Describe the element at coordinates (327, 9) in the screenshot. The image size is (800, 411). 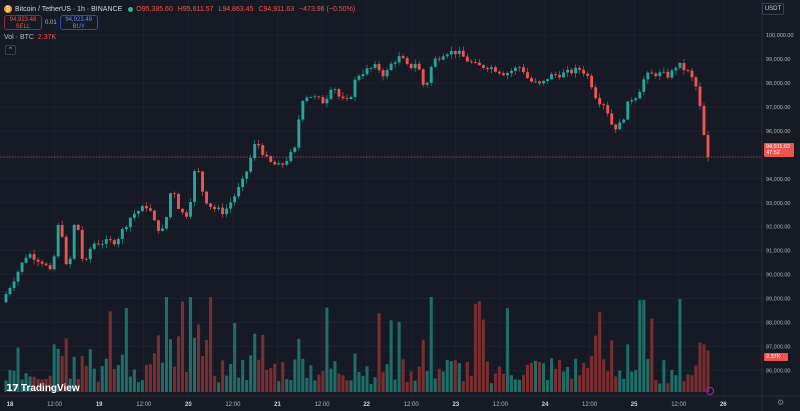
I see `change-value: −473.96 (−0.50%)` at that location.